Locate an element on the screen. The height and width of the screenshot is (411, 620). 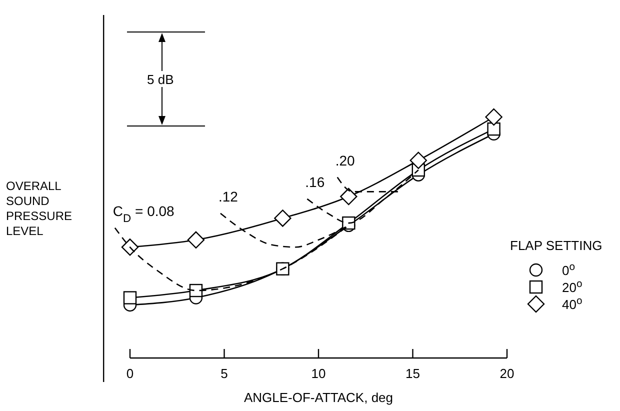
x-tick-label: 0 is located at coordinates (130, 373).